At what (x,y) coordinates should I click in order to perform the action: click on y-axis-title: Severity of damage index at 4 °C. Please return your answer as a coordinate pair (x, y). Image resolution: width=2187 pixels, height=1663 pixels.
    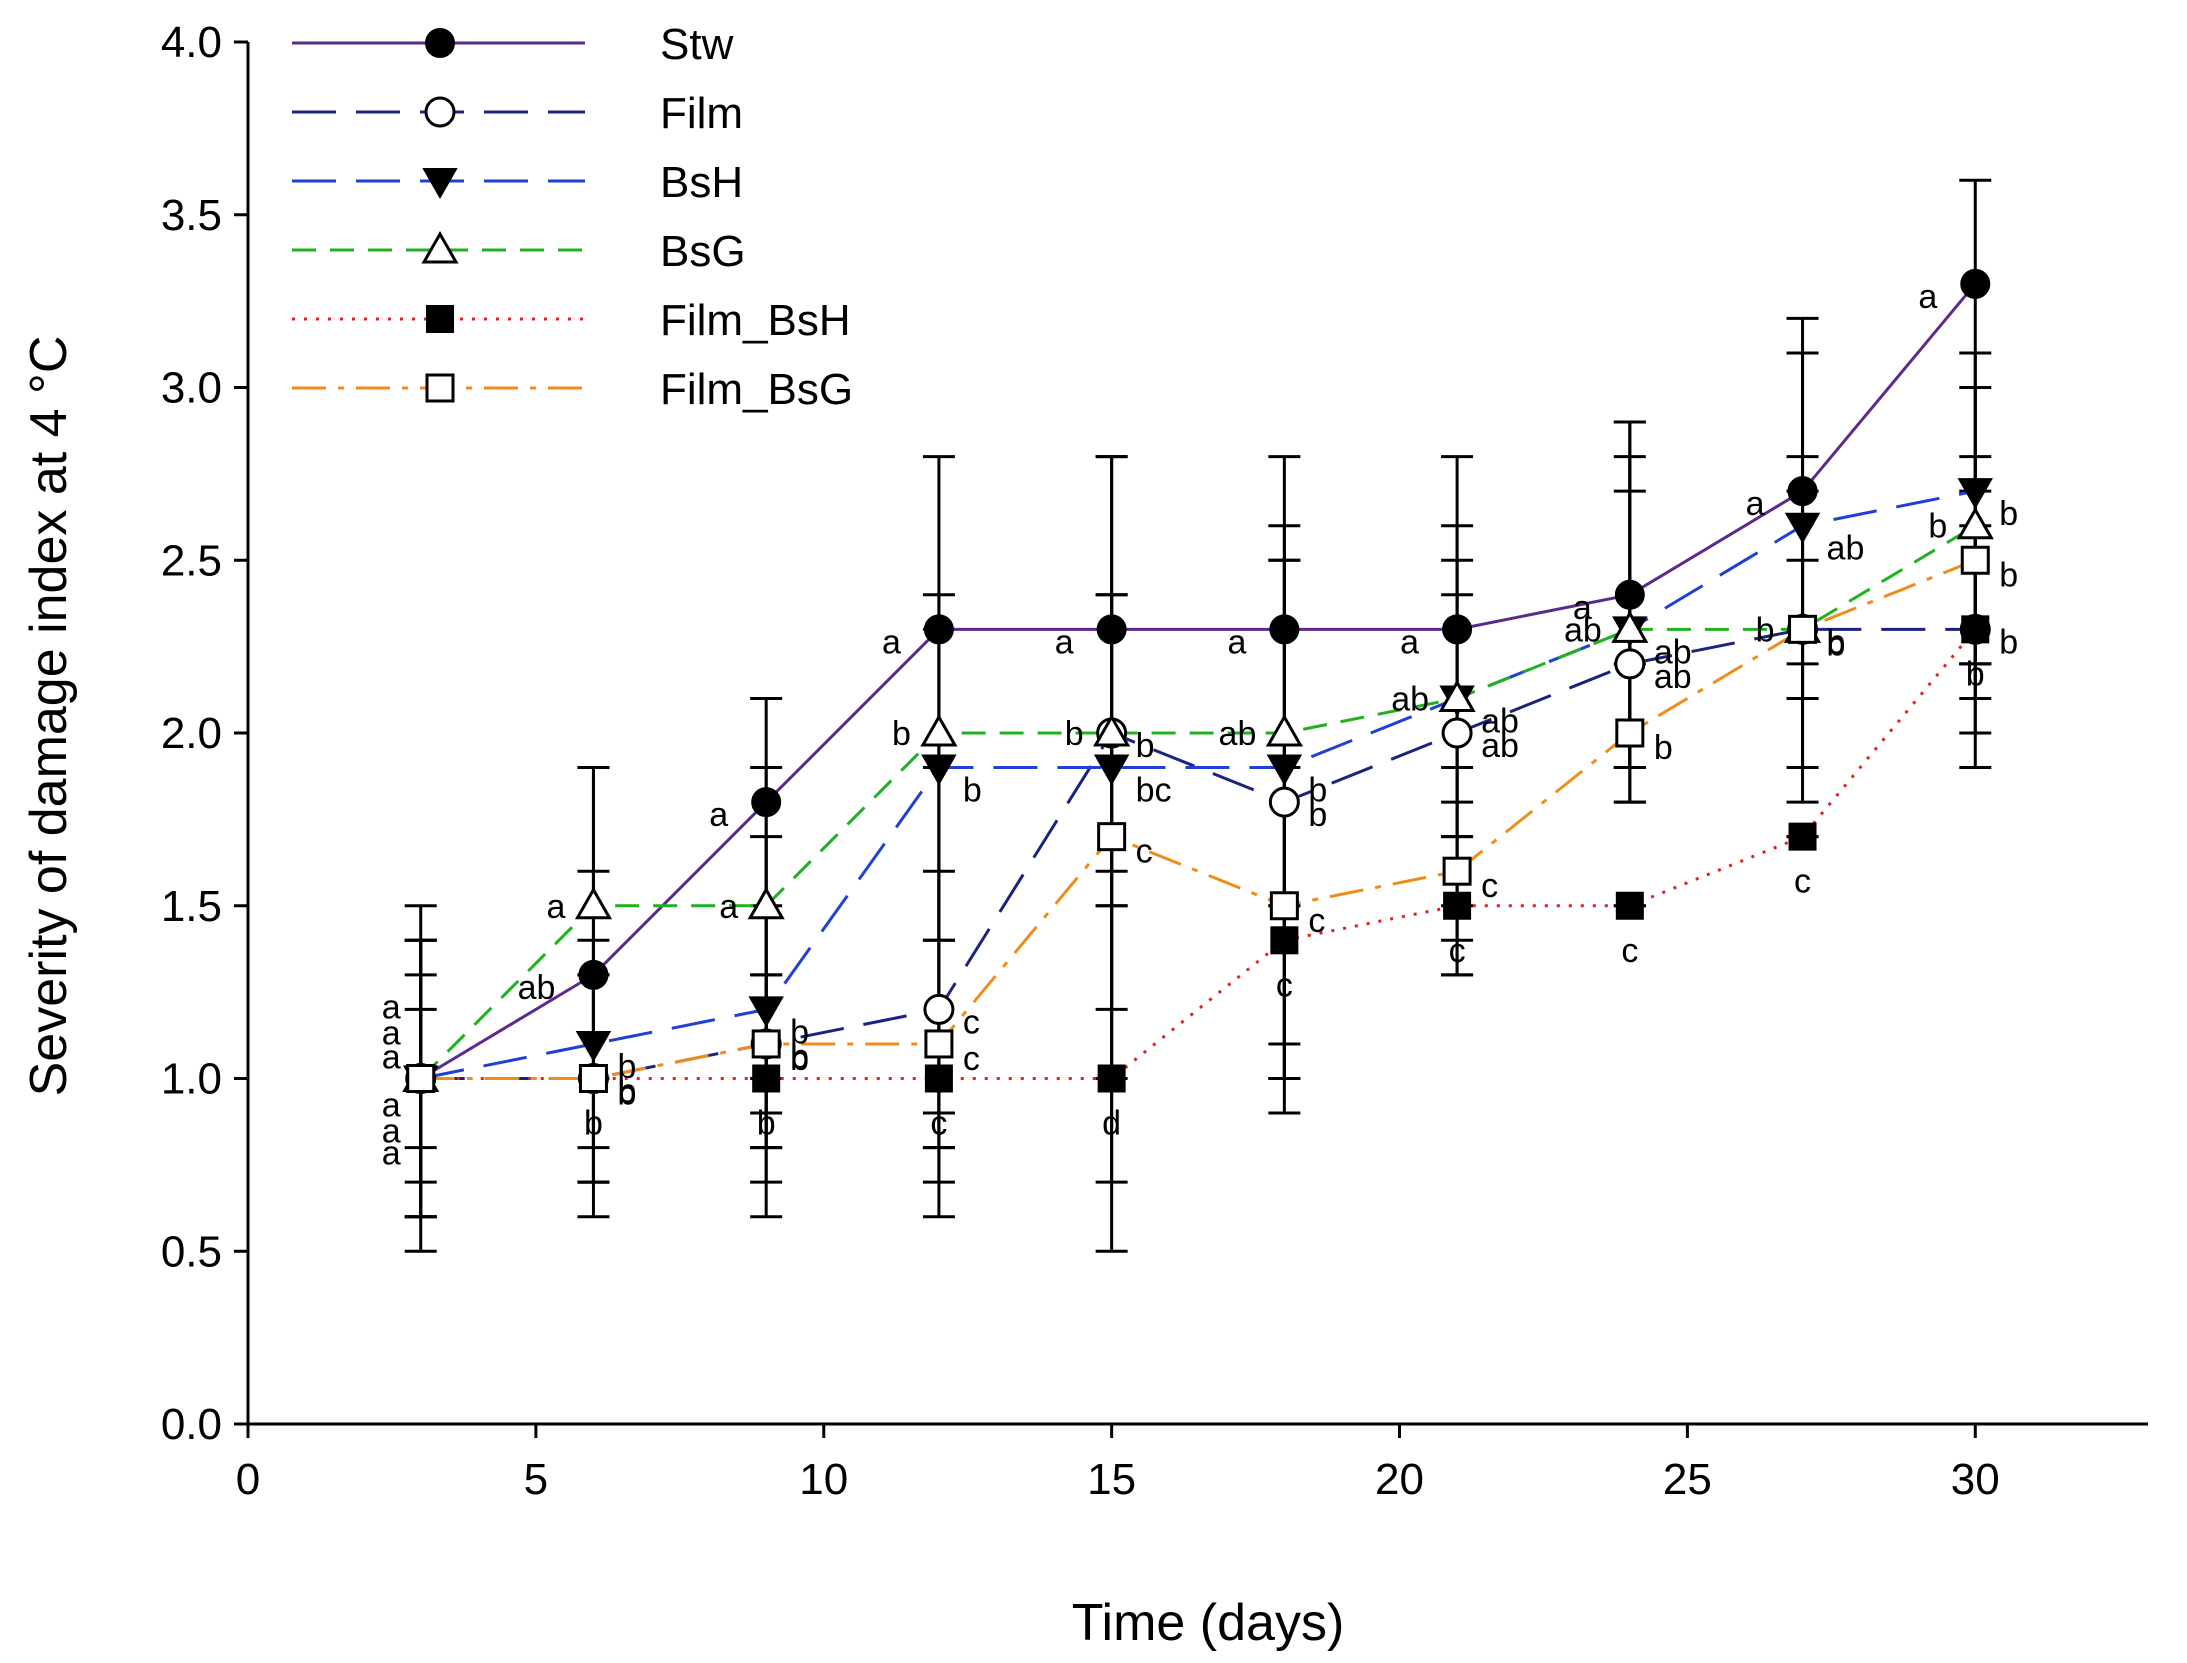
    Looking at the image, I should click on (49, 716).